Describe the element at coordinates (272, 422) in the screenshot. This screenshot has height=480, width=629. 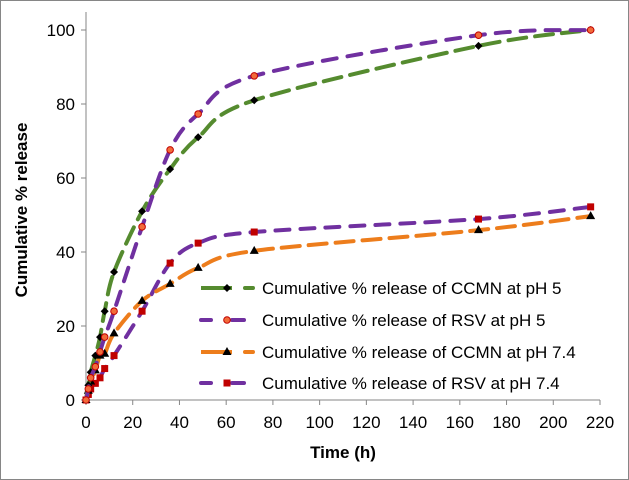
I see `x-tick-label: 80` at that location.